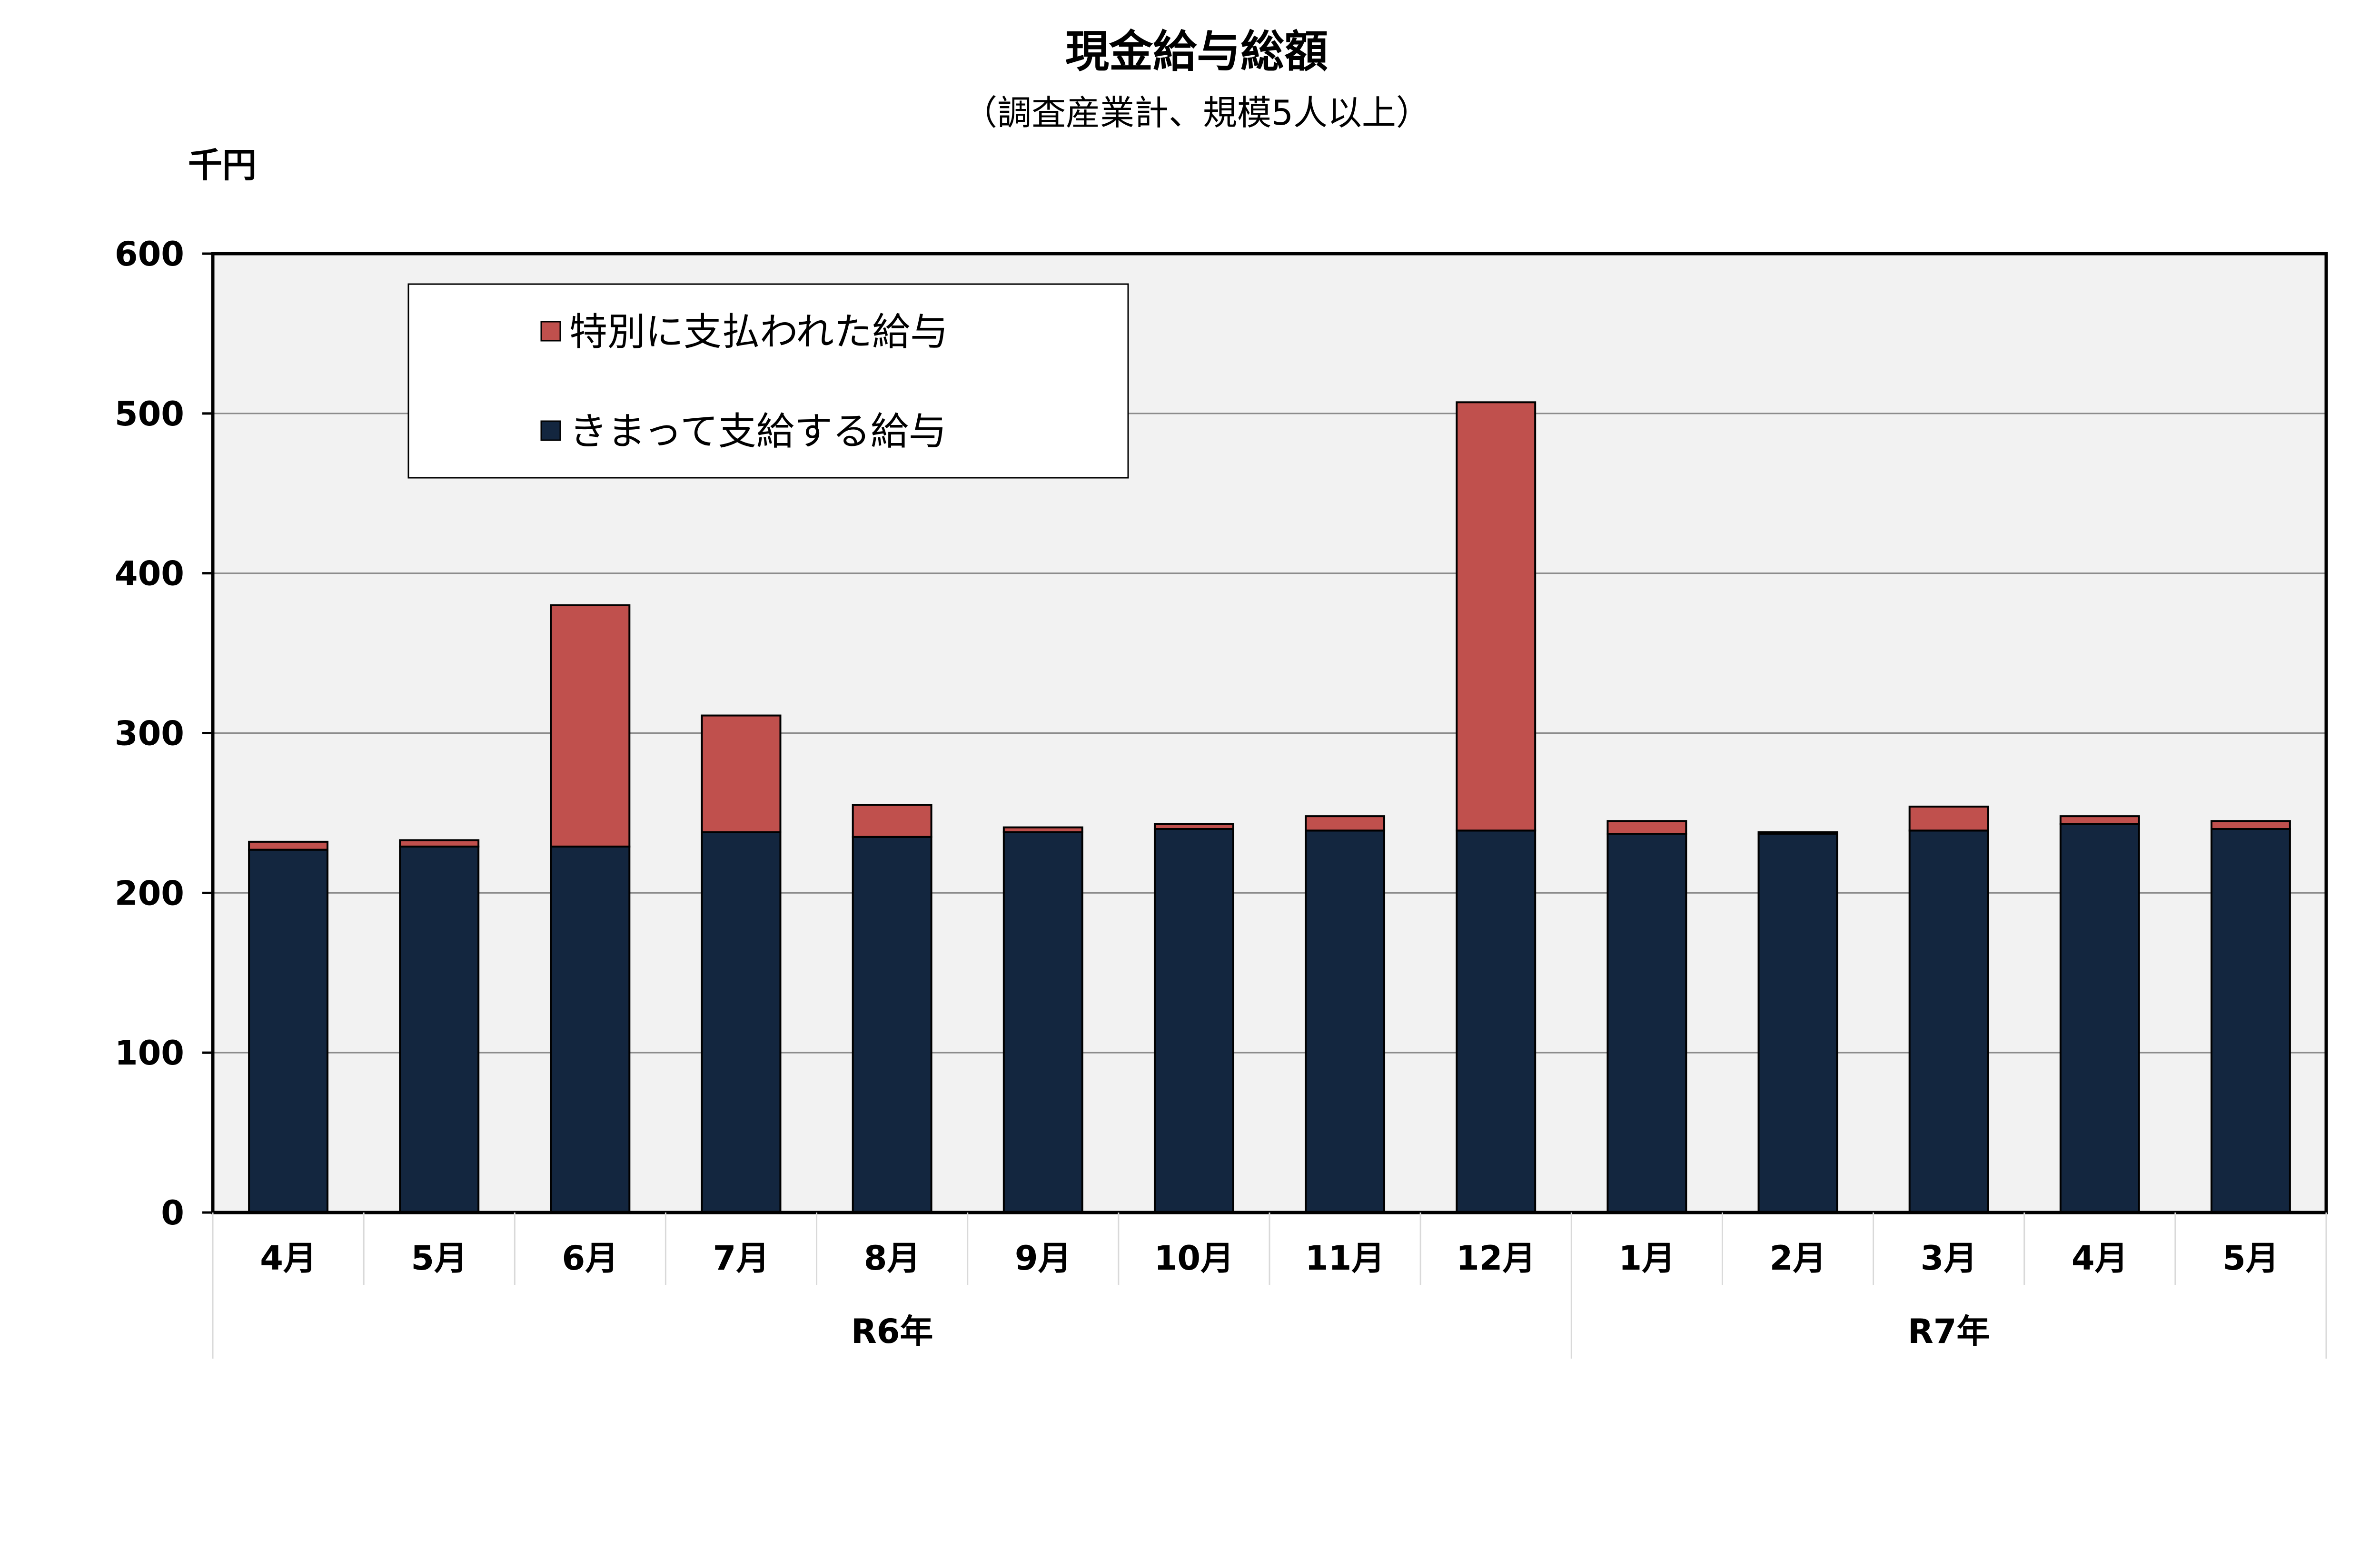 The height and width of the screenshot is (1558, 2380). What do you see at coordinates (1194, 1258) in the screenshot?
I see `x-category-label: 10月` at bounding box center [1194, 1258].